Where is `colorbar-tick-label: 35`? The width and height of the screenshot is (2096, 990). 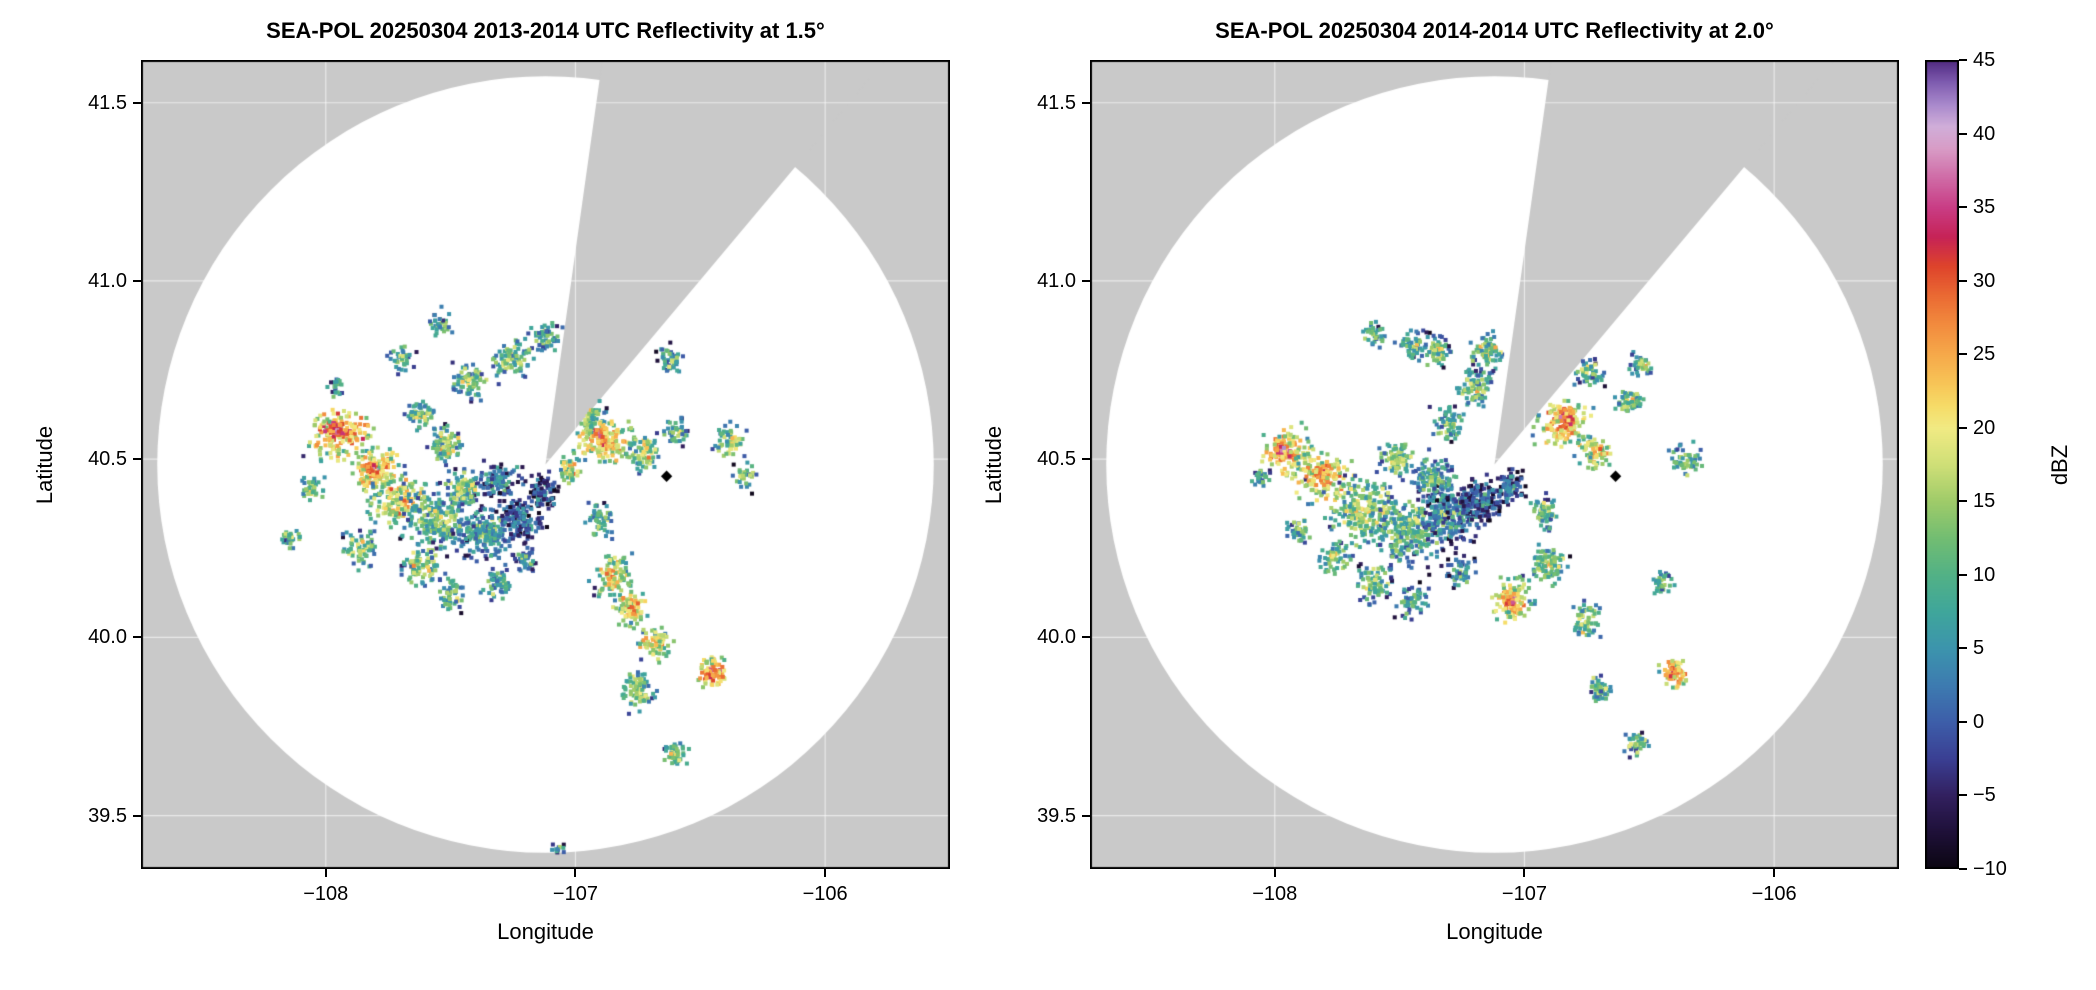 colorbar-tick-label: 35 is located at coordinates (1984, 207).